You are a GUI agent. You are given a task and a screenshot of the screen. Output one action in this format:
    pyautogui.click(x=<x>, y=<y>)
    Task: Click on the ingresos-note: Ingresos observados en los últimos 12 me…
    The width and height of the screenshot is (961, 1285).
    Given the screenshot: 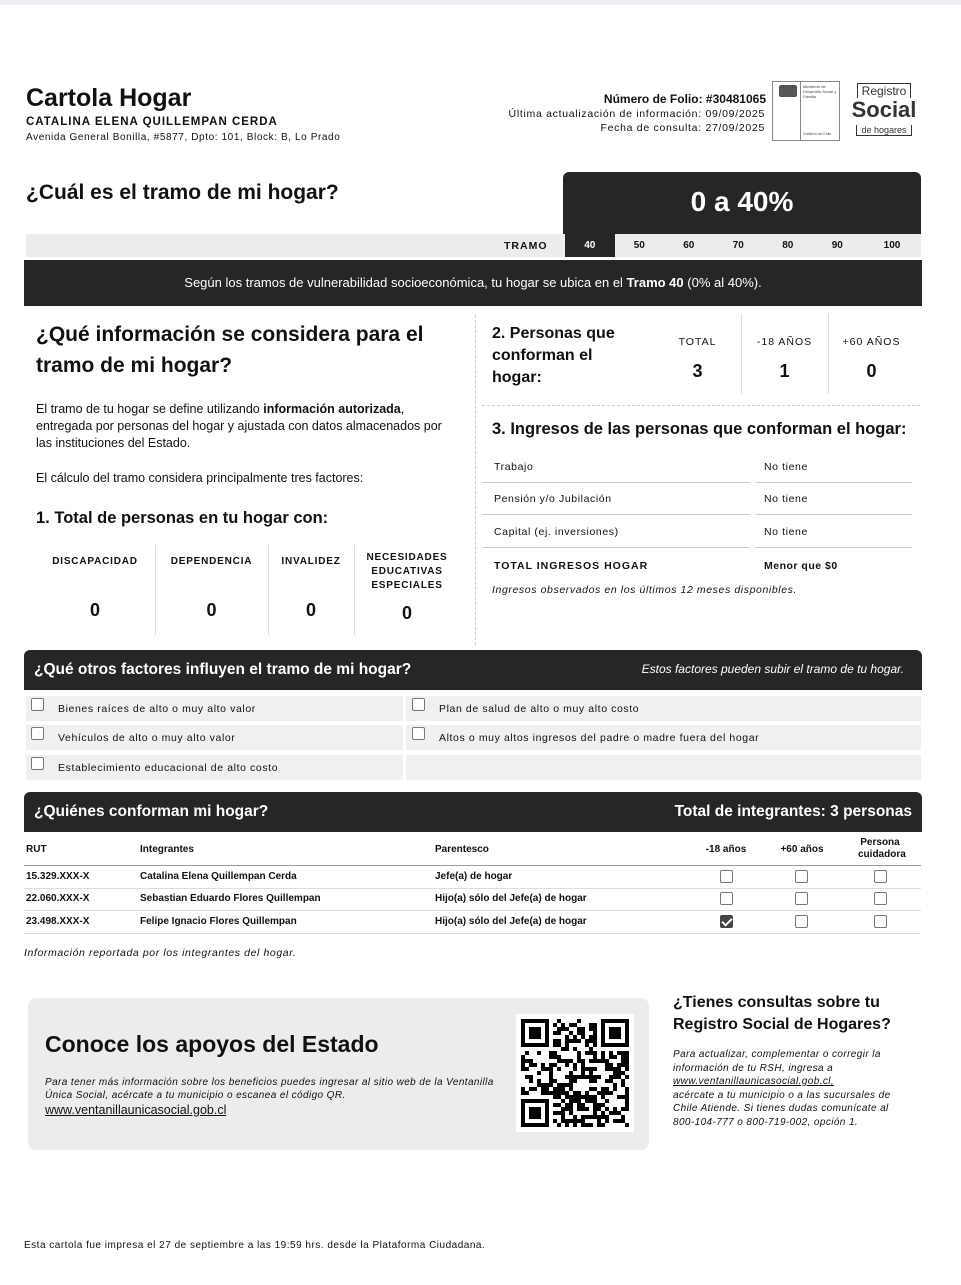 What is the action you would take?
    pyautogui.click(x=644, y=590)
    